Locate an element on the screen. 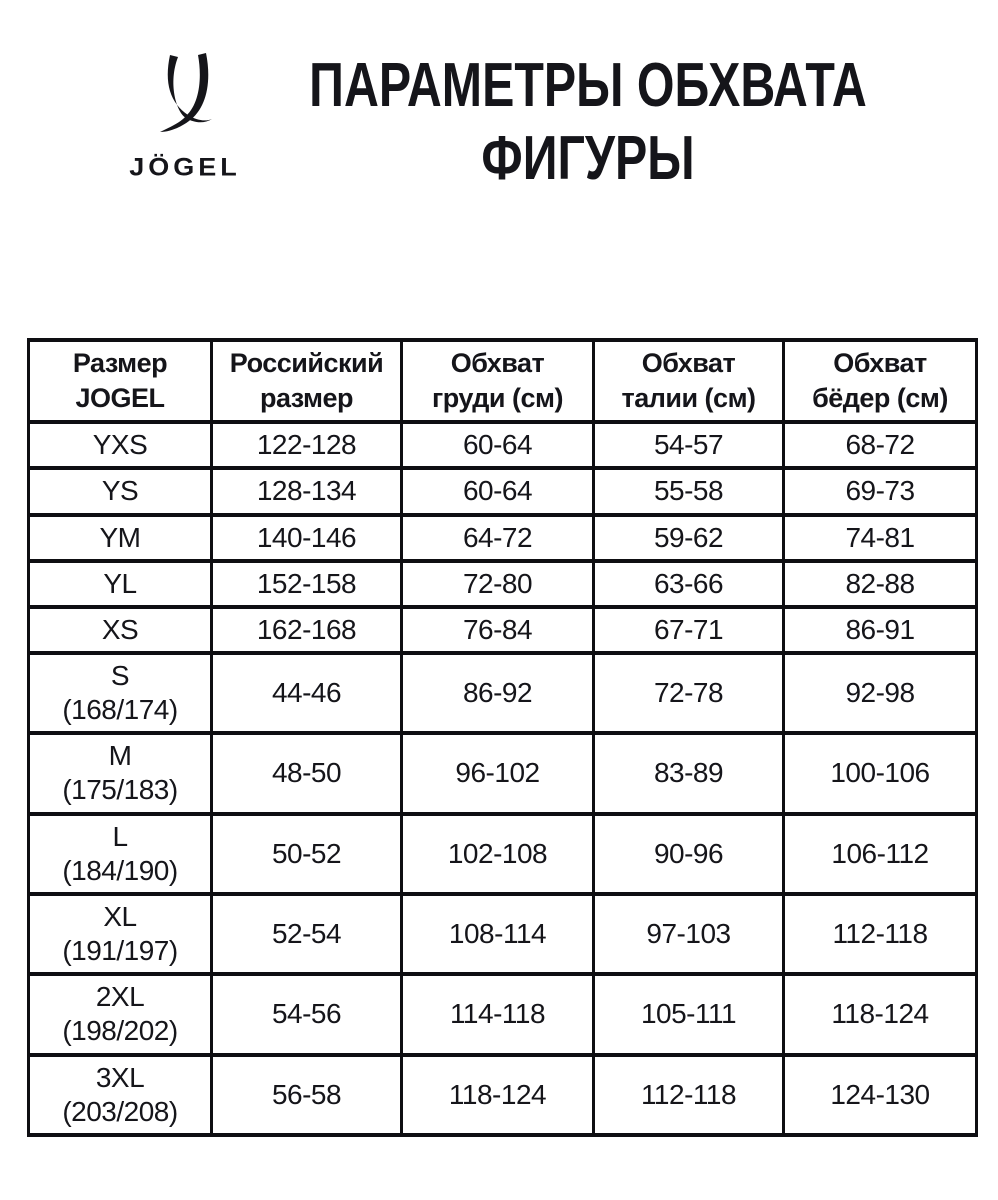  size-cell: XS is located at coordinates (120, 629).